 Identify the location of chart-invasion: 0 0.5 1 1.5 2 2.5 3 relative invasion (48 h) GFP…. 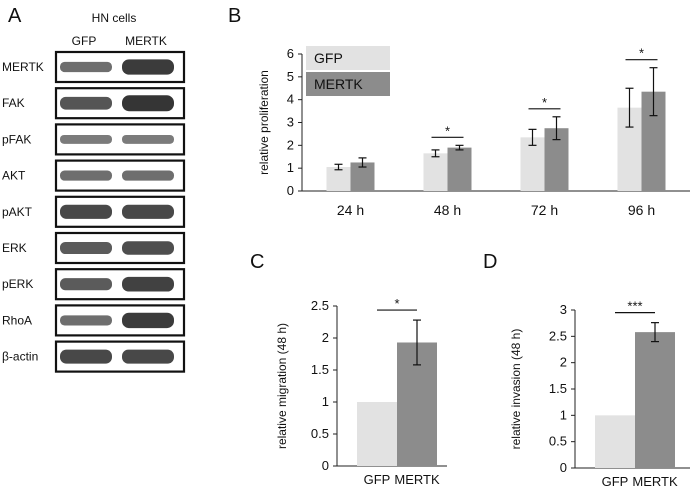
(599, 394).